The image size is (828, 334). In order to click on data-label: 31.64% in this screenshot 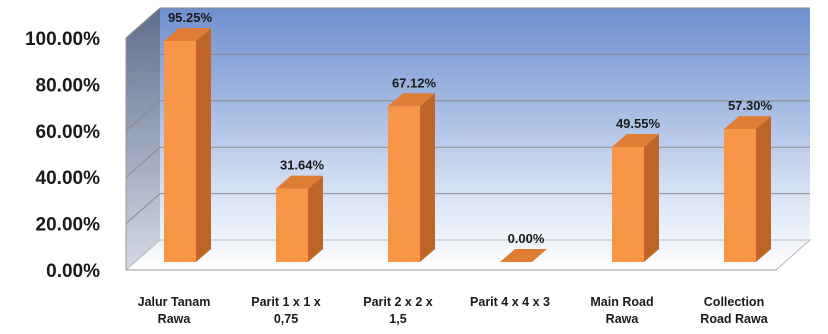, I will do `click(302, 165)`.